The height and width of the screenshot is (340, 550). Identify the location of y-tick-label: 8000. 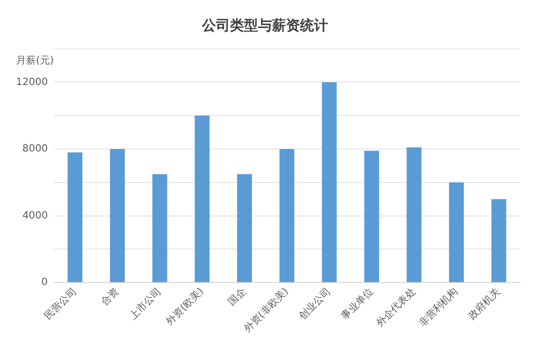
(35, 149).